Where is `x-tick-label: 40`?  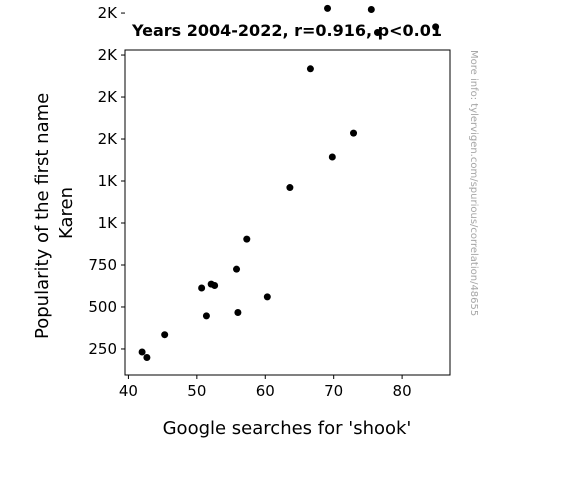
x-tick-label: 40 is located at coordinates (128, 391).